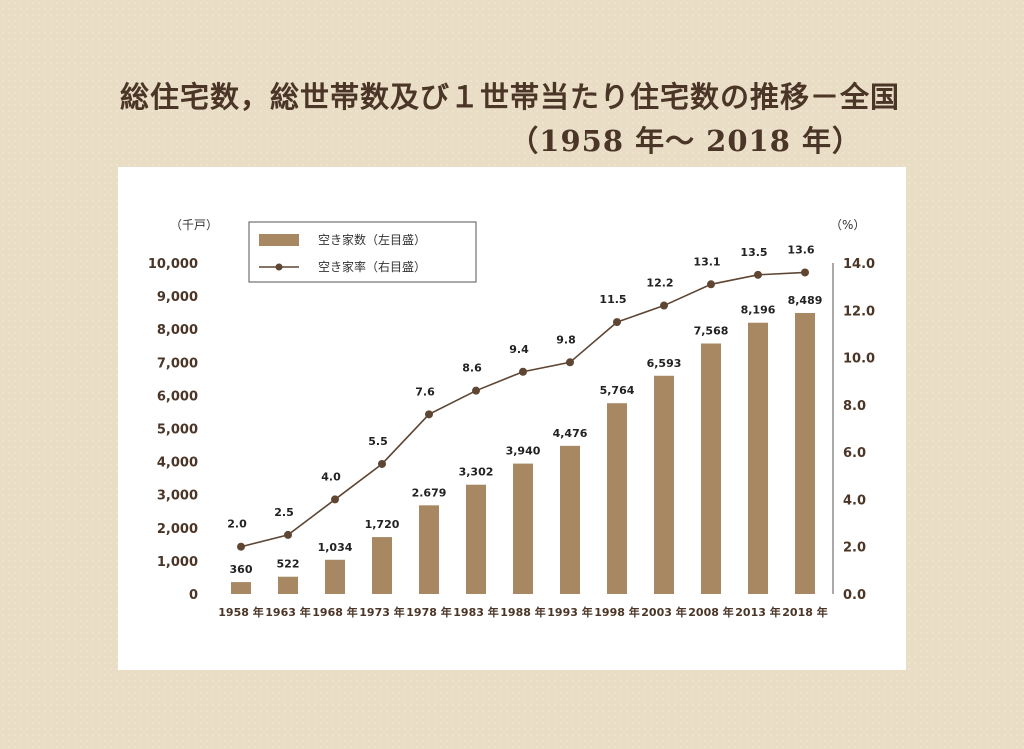 The height and width of the screenshot is (749, 1024). Describe the element at coordinates (382, 524) in the screenshot. I see `bar-value-label: 1,720` at that location.